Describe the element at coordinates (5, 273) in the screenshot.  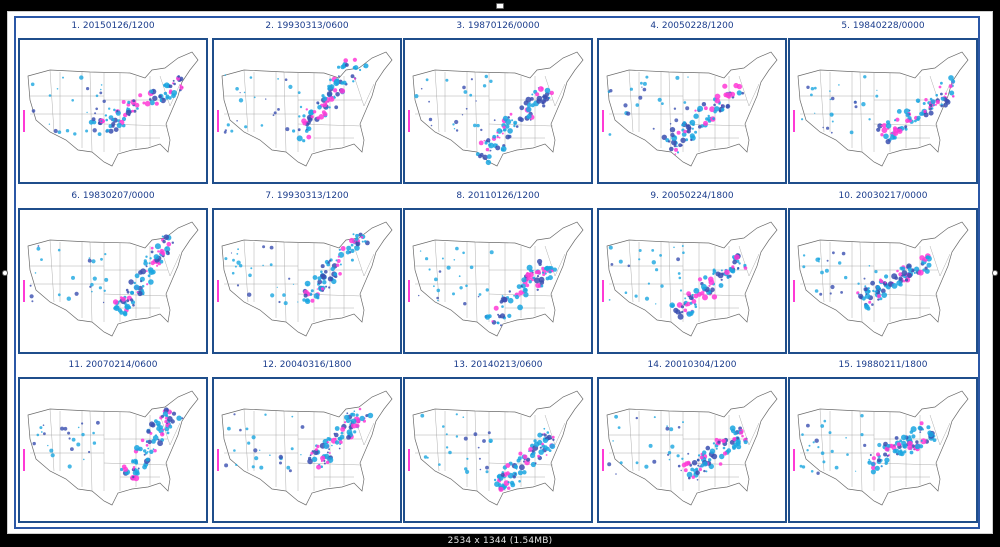
I see `resize-handle-left` at that location.